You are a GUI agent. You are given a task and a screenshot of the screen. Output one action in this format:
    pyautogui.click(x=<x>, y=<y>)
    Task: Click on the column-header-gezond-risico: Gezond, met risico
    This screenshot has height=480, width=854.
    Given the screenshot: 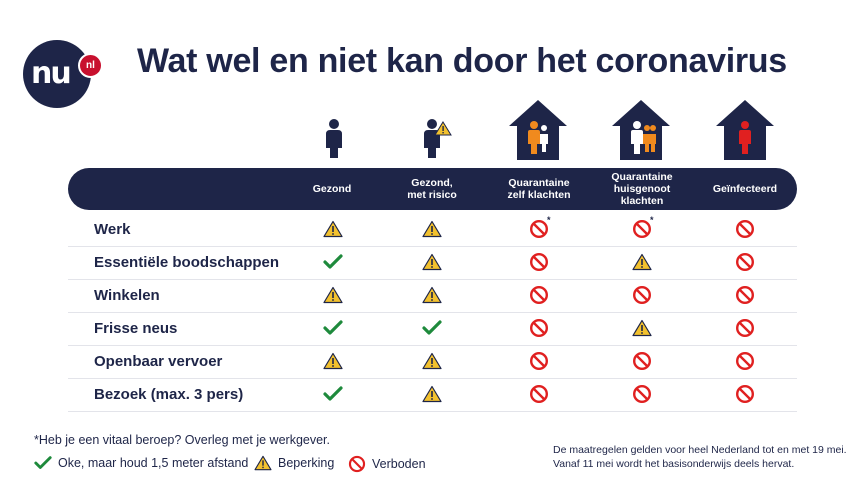 What is the action you would take?
    pyautogui.click(x=432, y=189)
    